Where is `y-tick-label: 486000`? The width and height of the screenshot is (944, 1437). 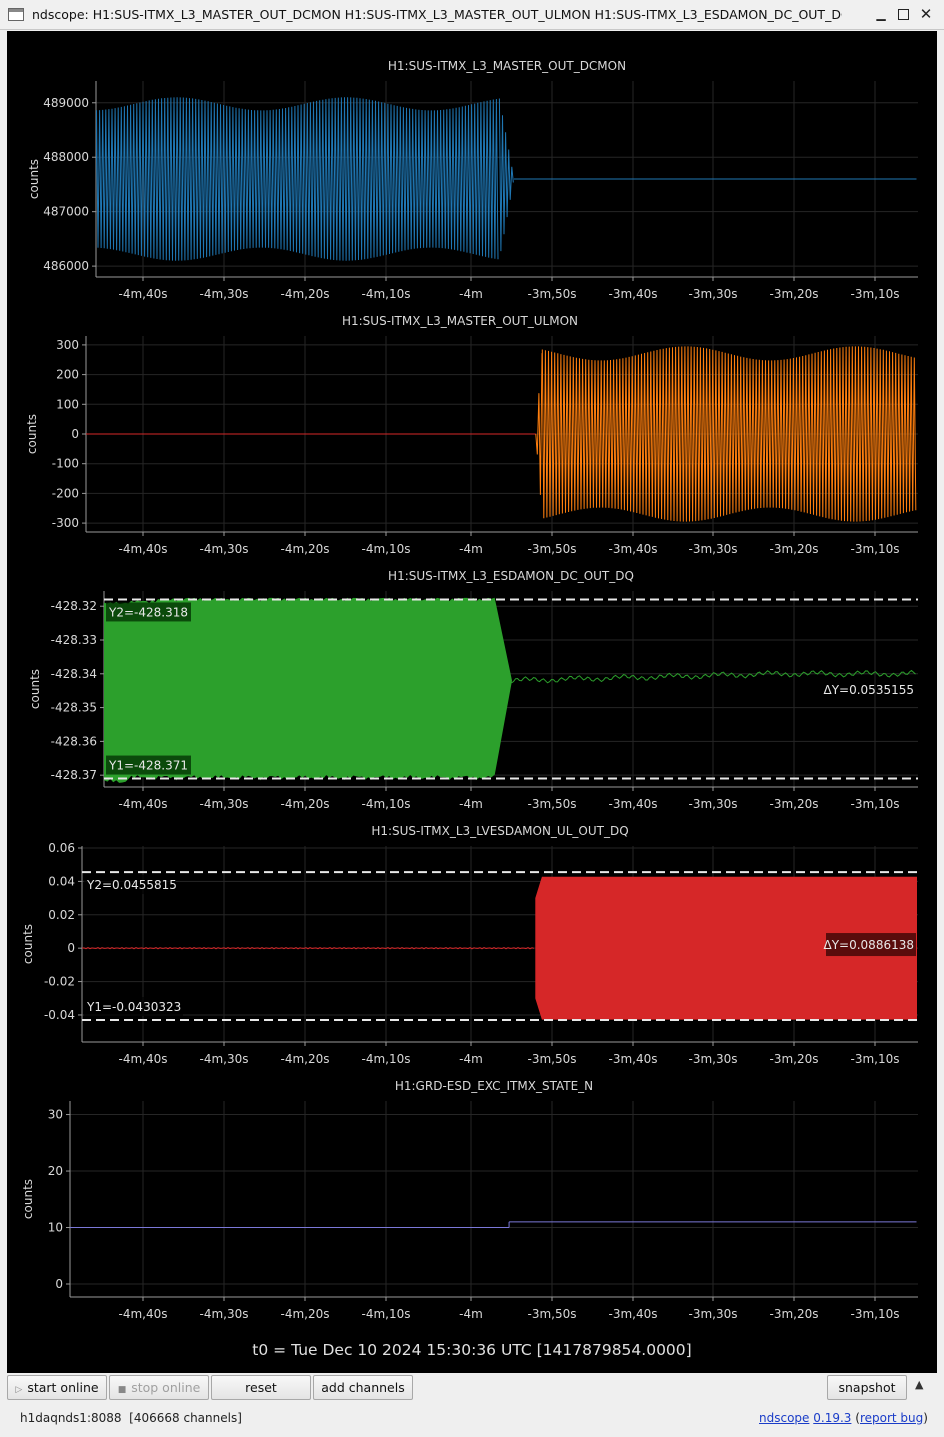 y-tick-label: 486000 is located at coordinates (66, 266).